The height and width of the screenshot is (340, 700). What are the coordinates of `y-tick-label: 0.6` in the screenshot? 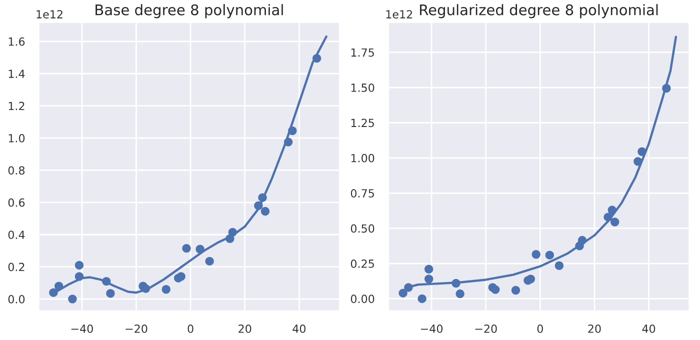 It's located at (16, 202).